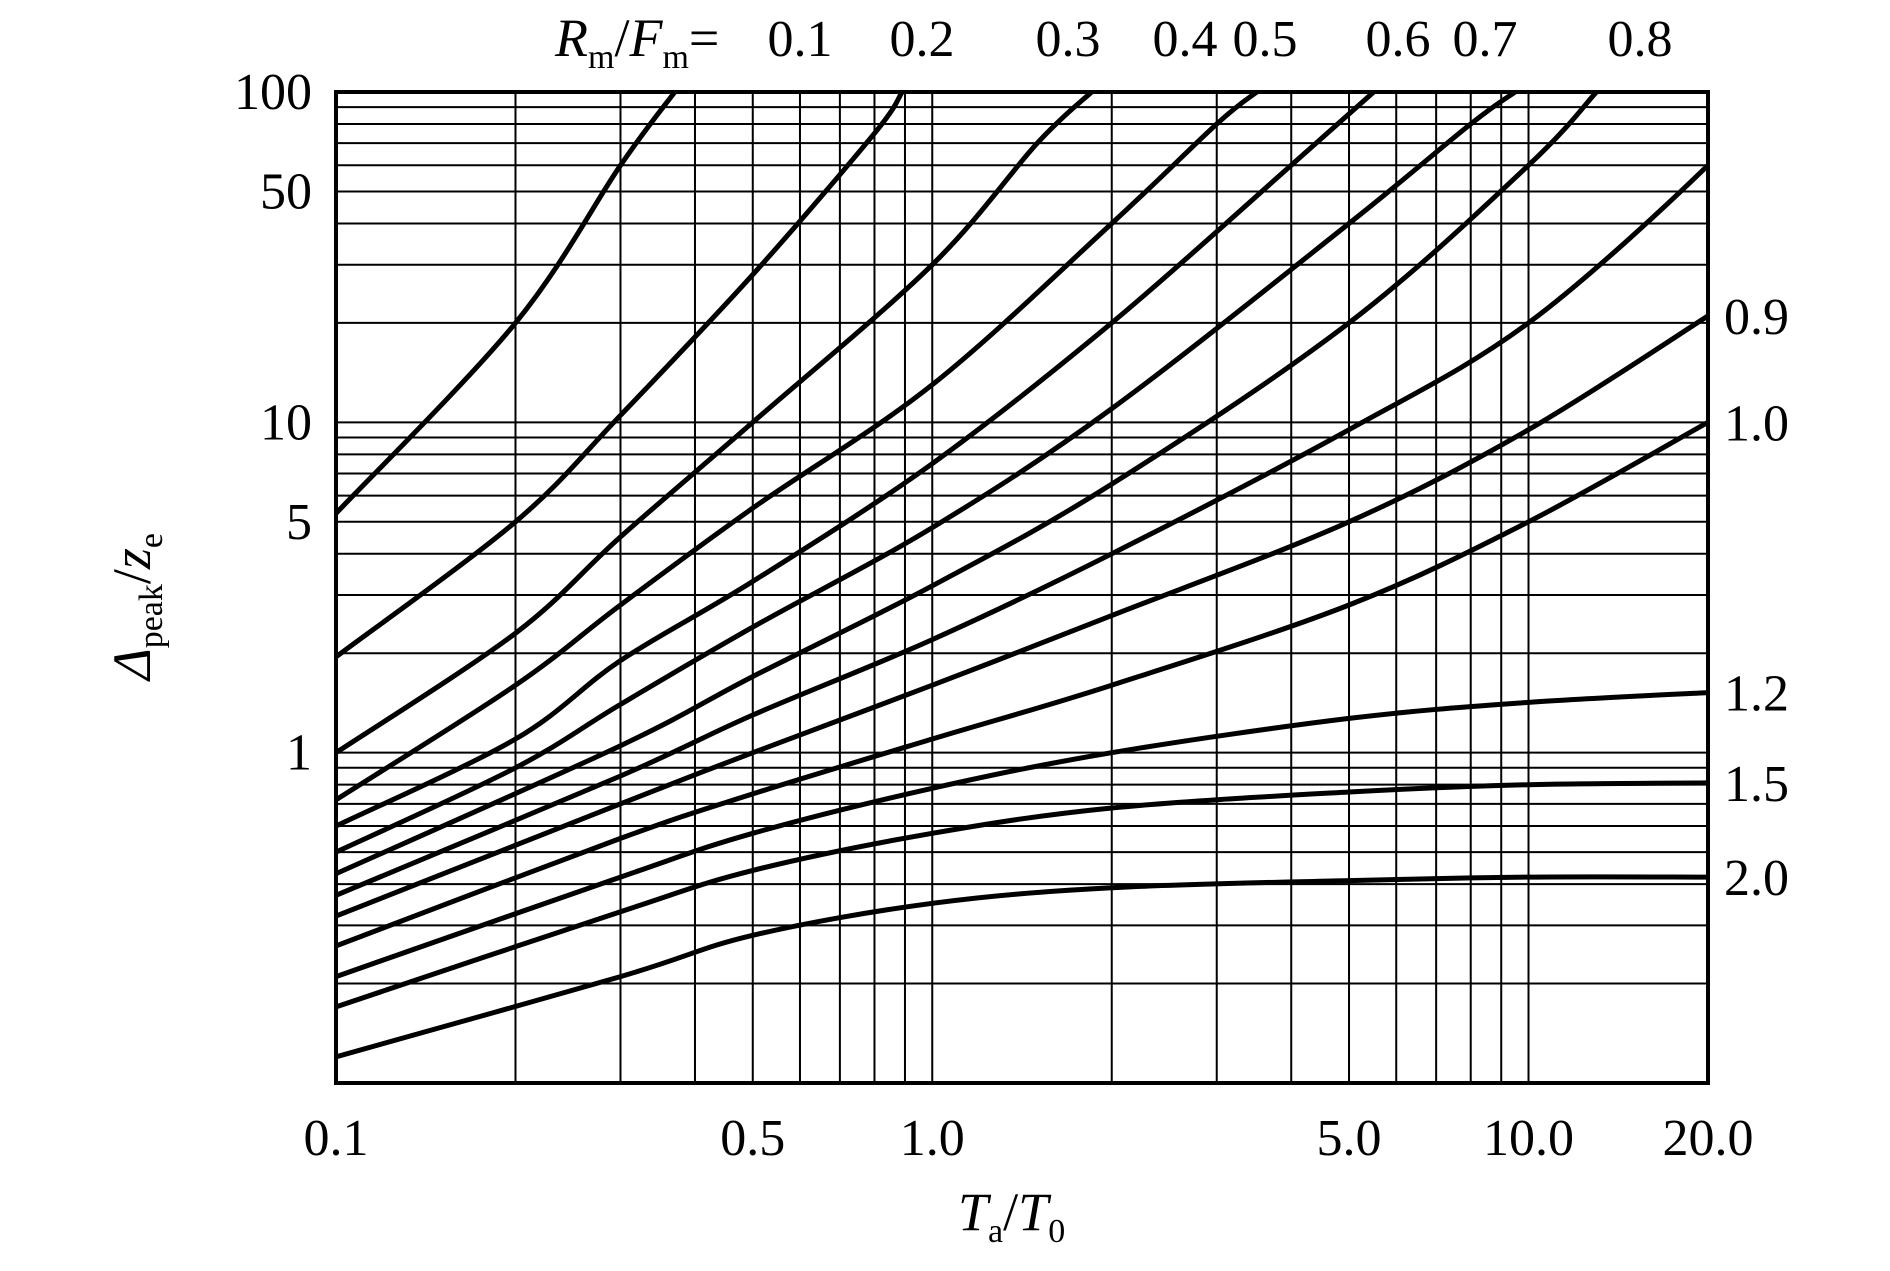 The width and height of the screenshot is (1890, 1271). What do you see at coordinates (636, 42) in the screenshot?
I see `legend-title: Rm/Fm=` at bounding box center [636, 42].